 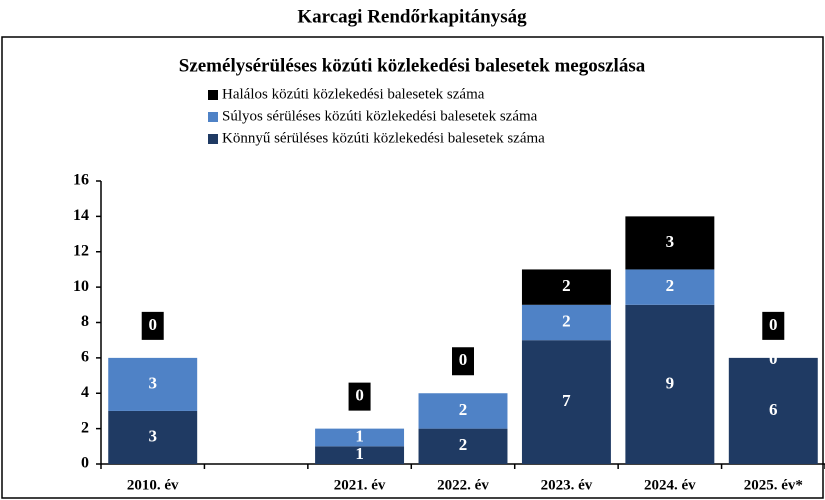 What do you see at coordinates (85, 463) in the screenshot?
I see `y-tick-label: 0` at bounding box center [85, 463].